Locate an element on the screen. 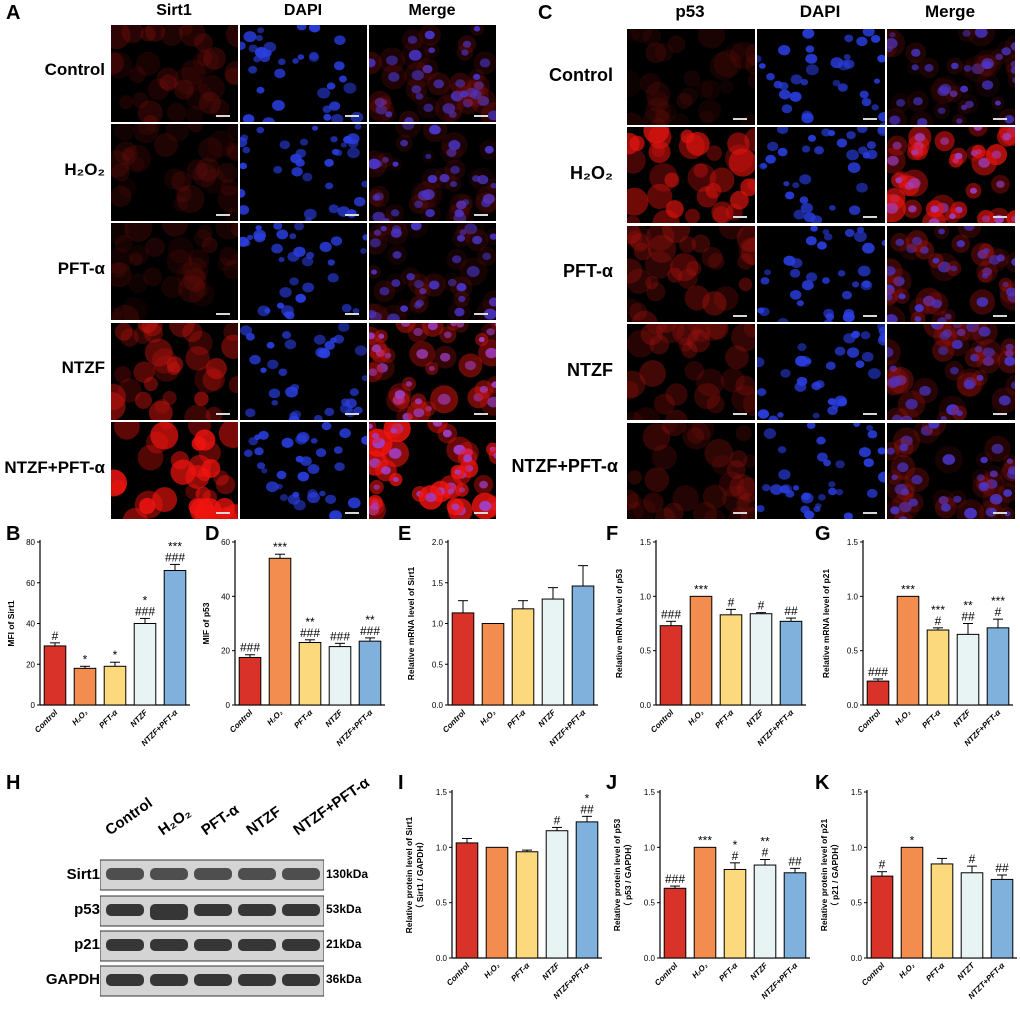 This screenshot has width=1020, height=1015. panel-c-image-r1-c2 is located at coordinates (951, 175).